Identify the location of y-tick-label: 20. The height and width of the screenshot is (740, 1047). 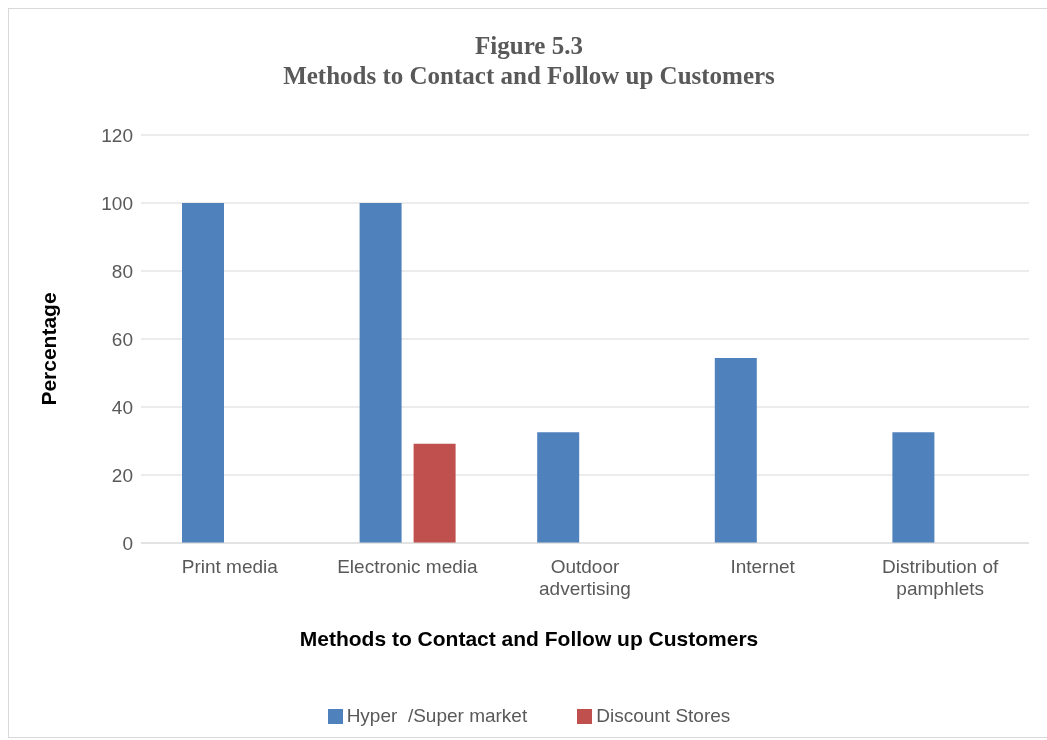
(122, 475).